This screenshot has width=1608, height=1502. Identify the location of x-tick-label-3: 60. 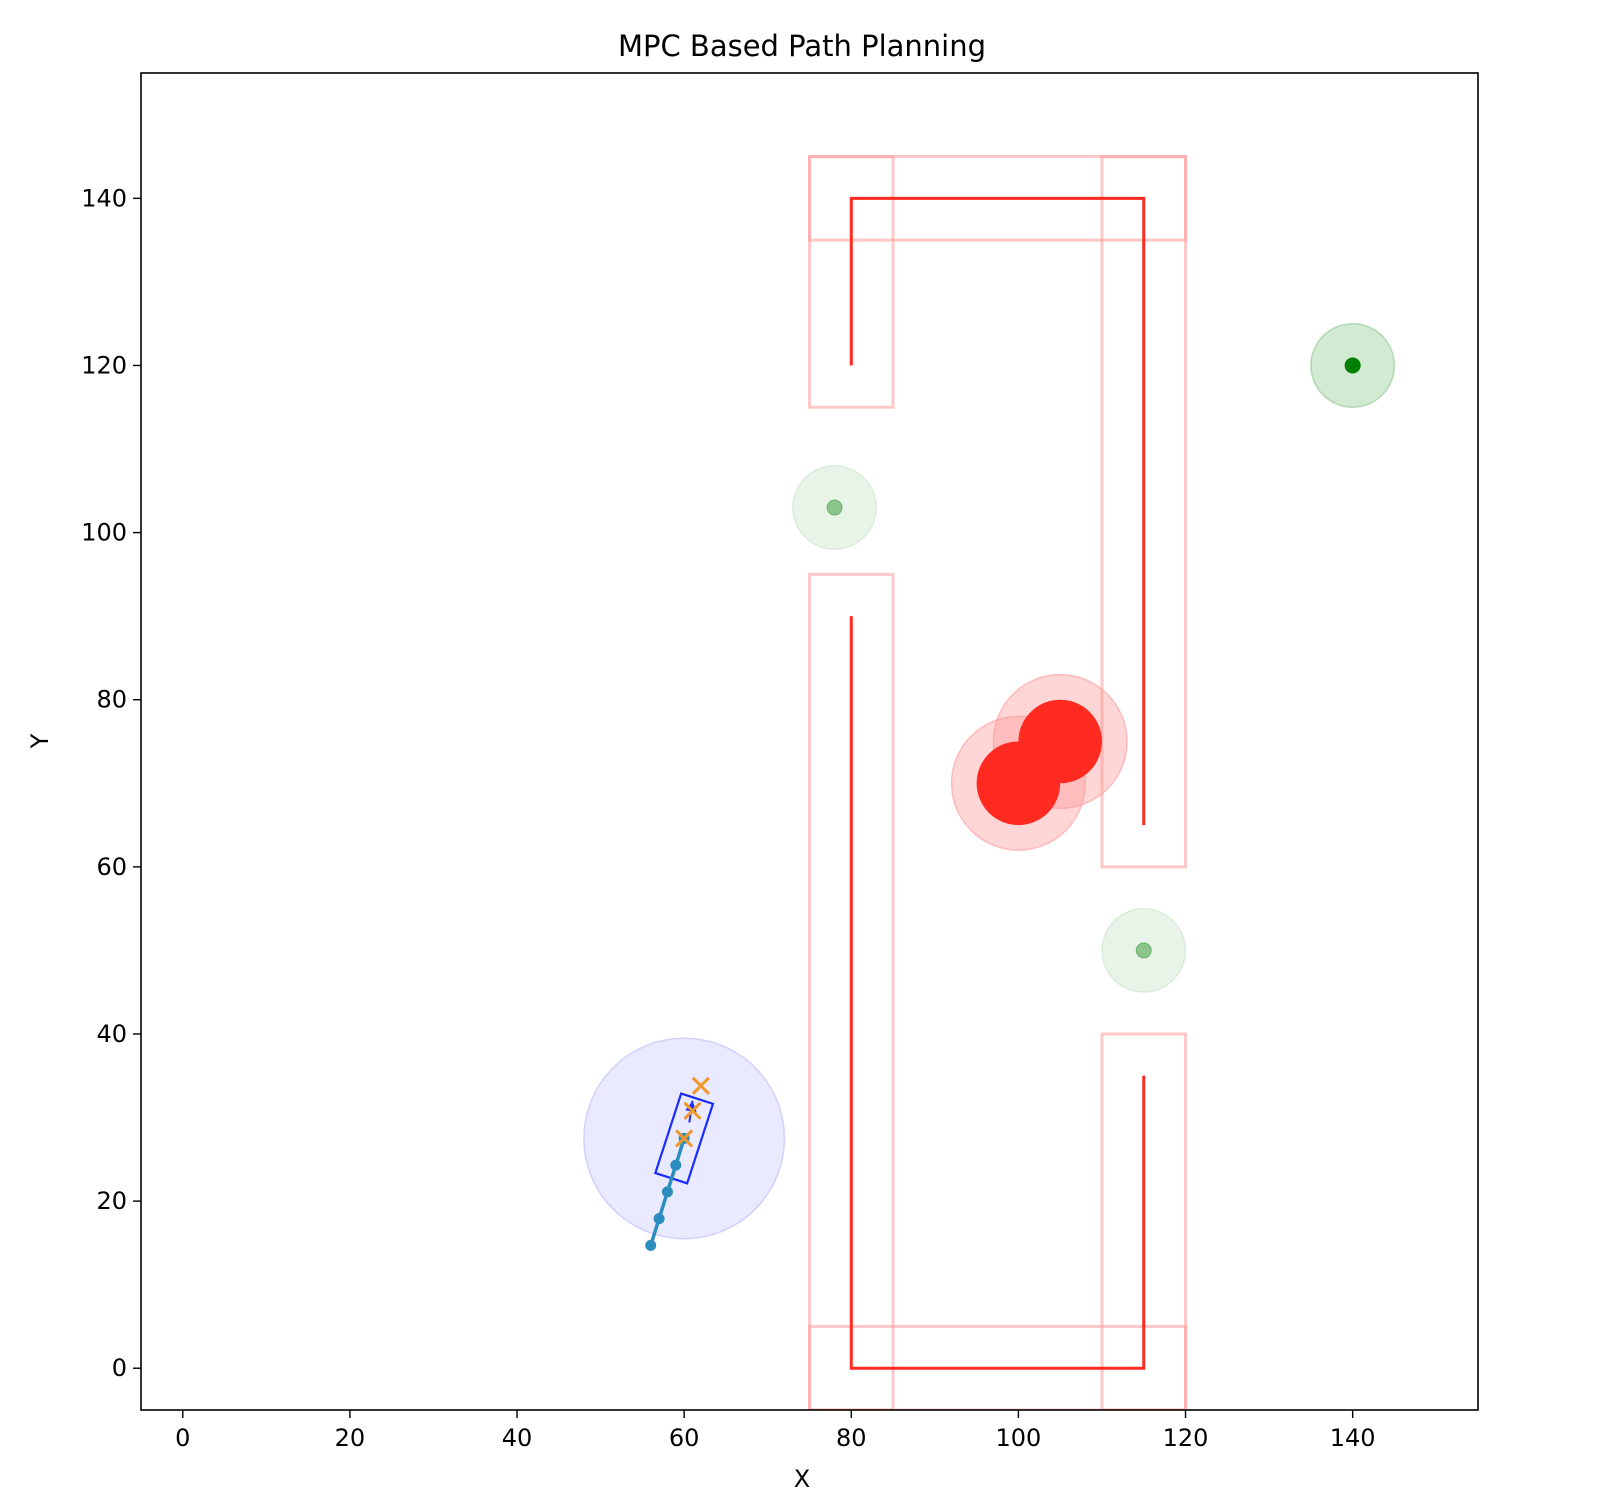
(684, 1438).